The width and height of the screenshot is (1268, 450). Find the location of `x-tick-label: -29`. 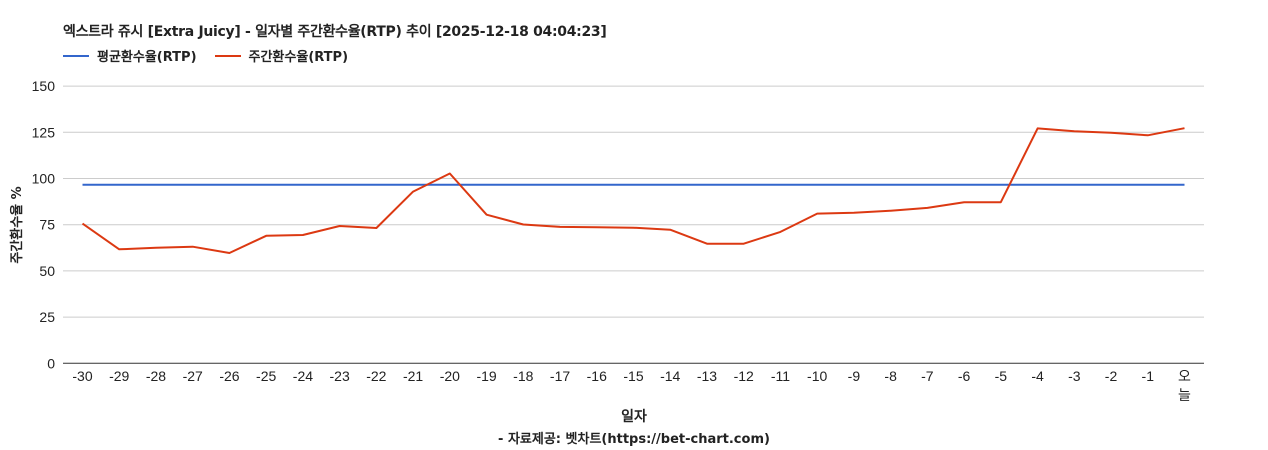

x-tick-label: -29 is located at coordinates (119, 376).